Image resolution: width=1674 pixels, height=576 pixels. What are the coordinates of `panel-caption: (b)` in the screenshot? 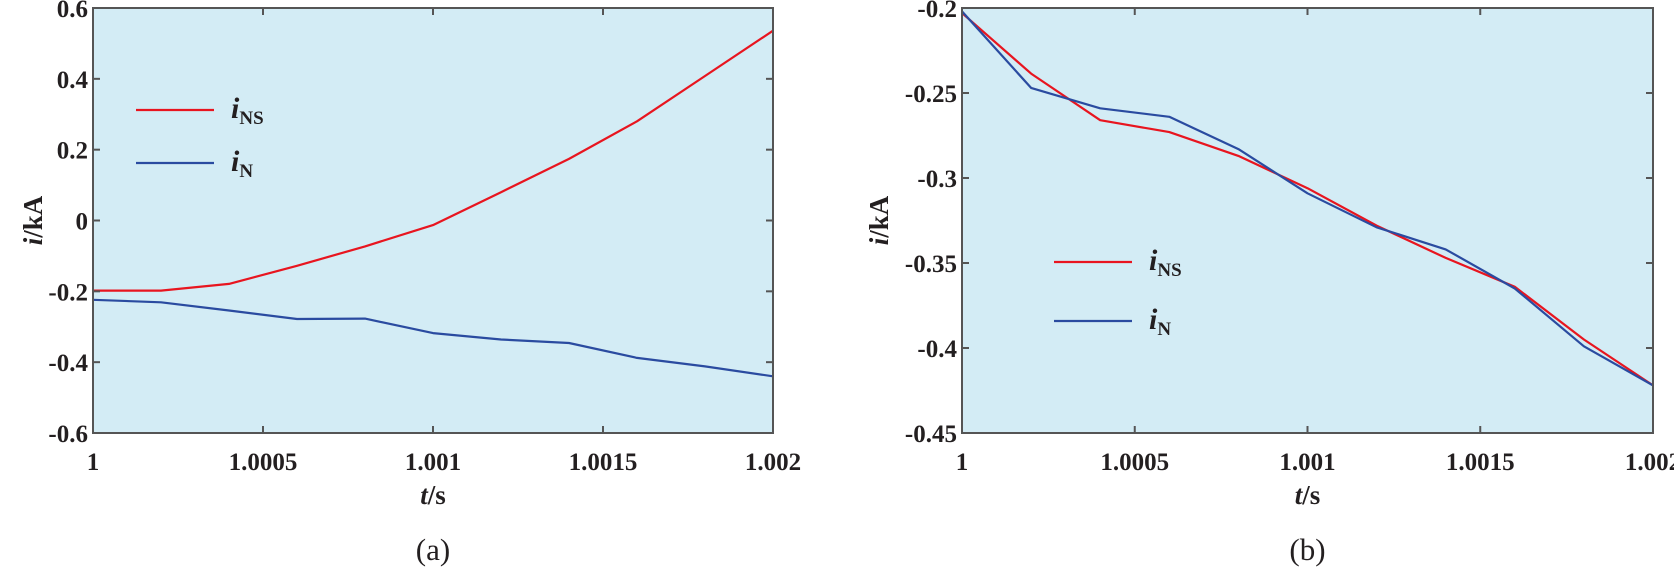 It's located at (1307, 549).